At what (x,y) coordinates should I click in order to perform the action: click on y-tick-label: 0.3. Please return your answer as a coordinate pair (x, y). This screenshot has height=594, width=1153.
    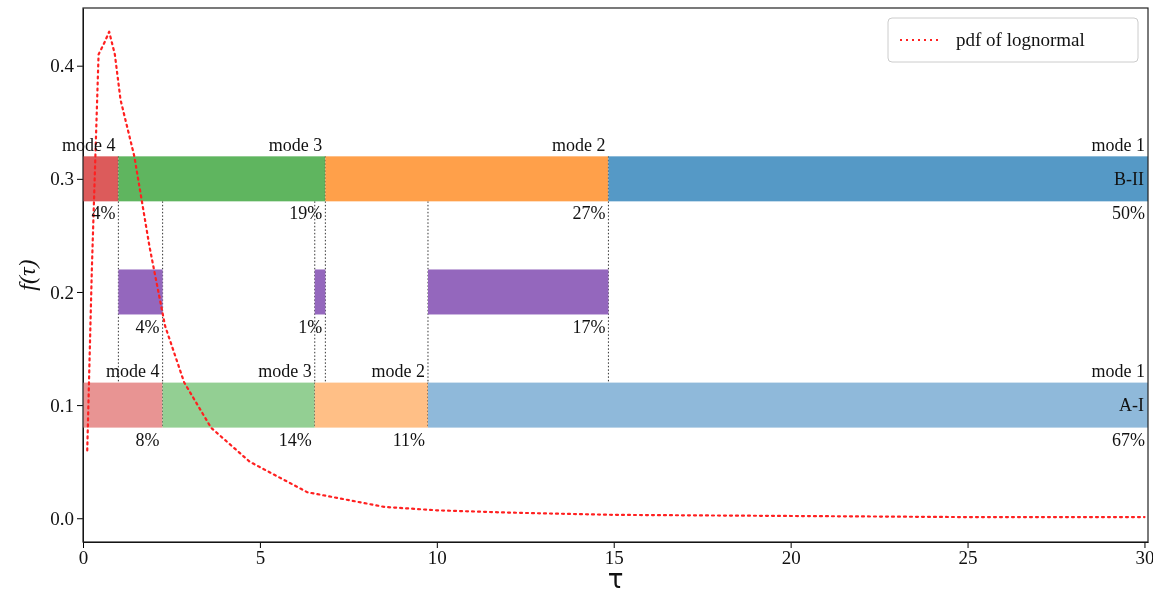
    Looking at the image, I should click on (62, 179).